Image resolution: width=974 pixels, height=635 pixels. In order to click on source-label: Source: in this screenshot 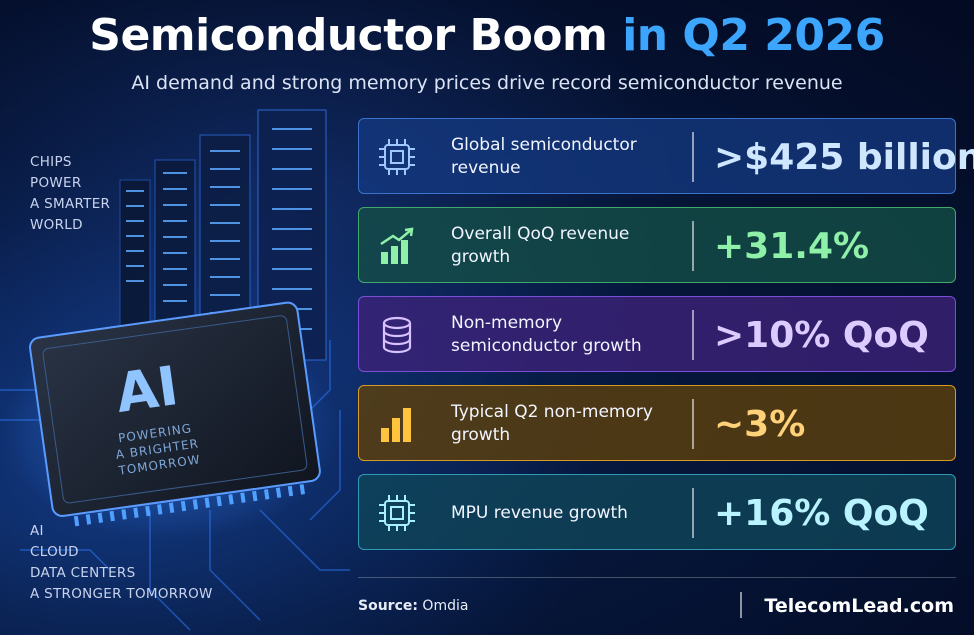, I will do `click(388, 606)`.